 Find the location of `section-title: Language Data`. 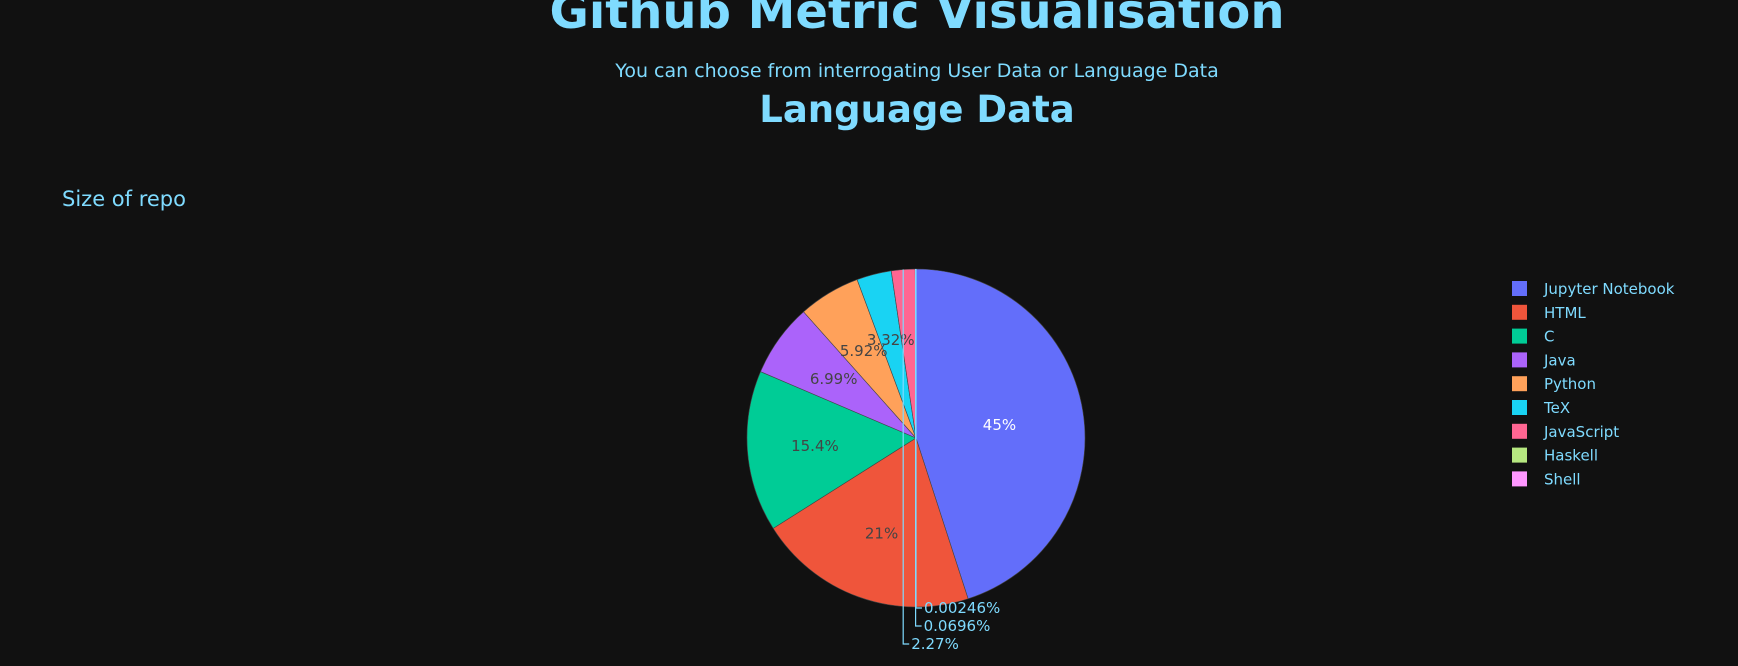

section-title: Language Data is located at coordinates (917, 109).